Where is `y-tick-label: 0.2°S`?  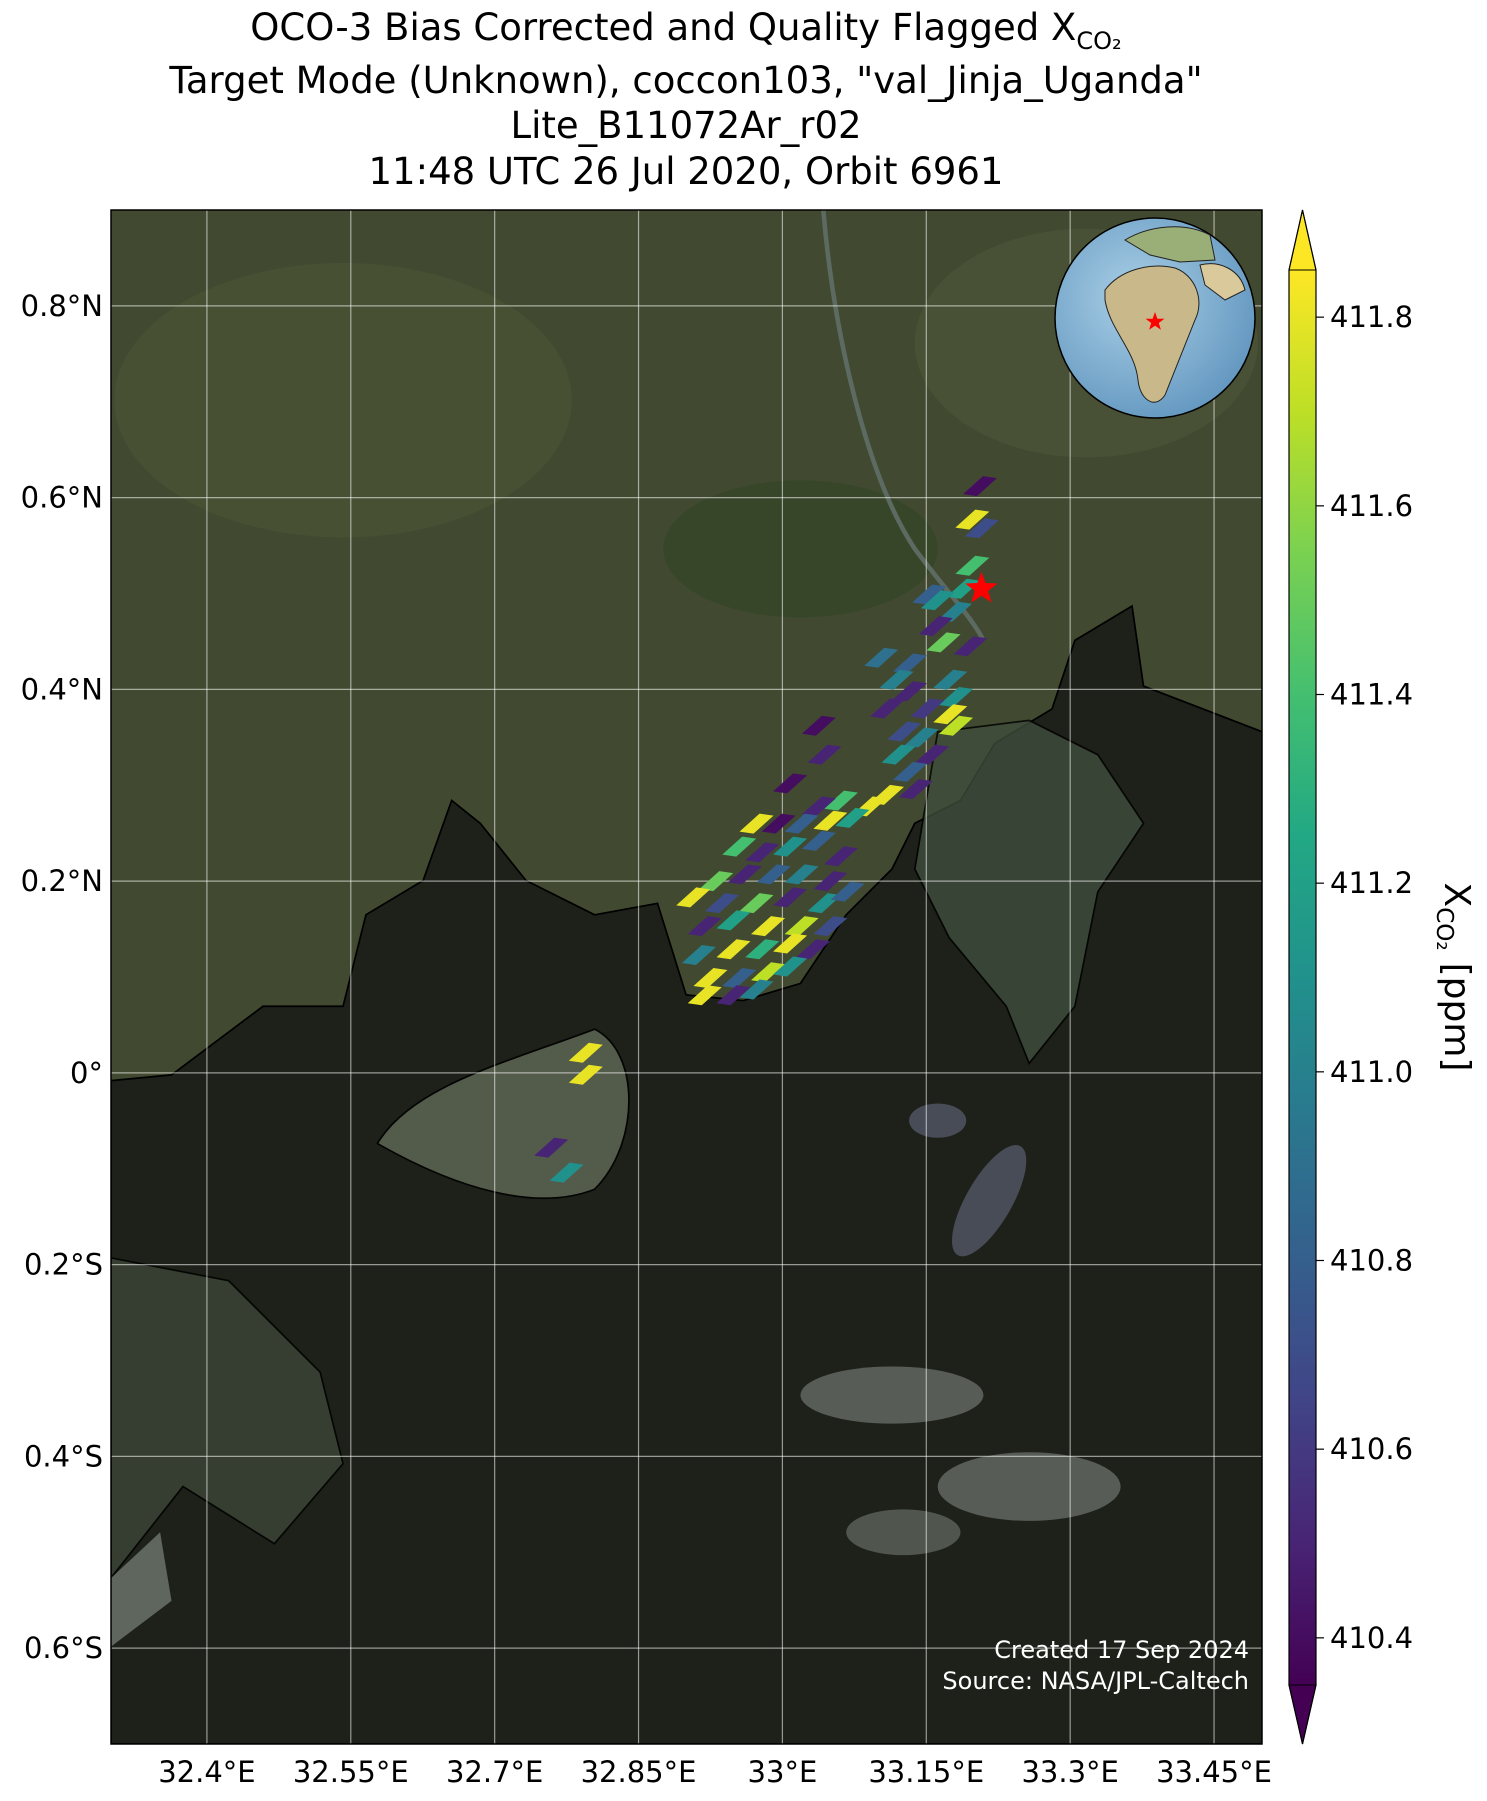 y-tick-label: 0.2°S is located at coordinates (63, 1265).